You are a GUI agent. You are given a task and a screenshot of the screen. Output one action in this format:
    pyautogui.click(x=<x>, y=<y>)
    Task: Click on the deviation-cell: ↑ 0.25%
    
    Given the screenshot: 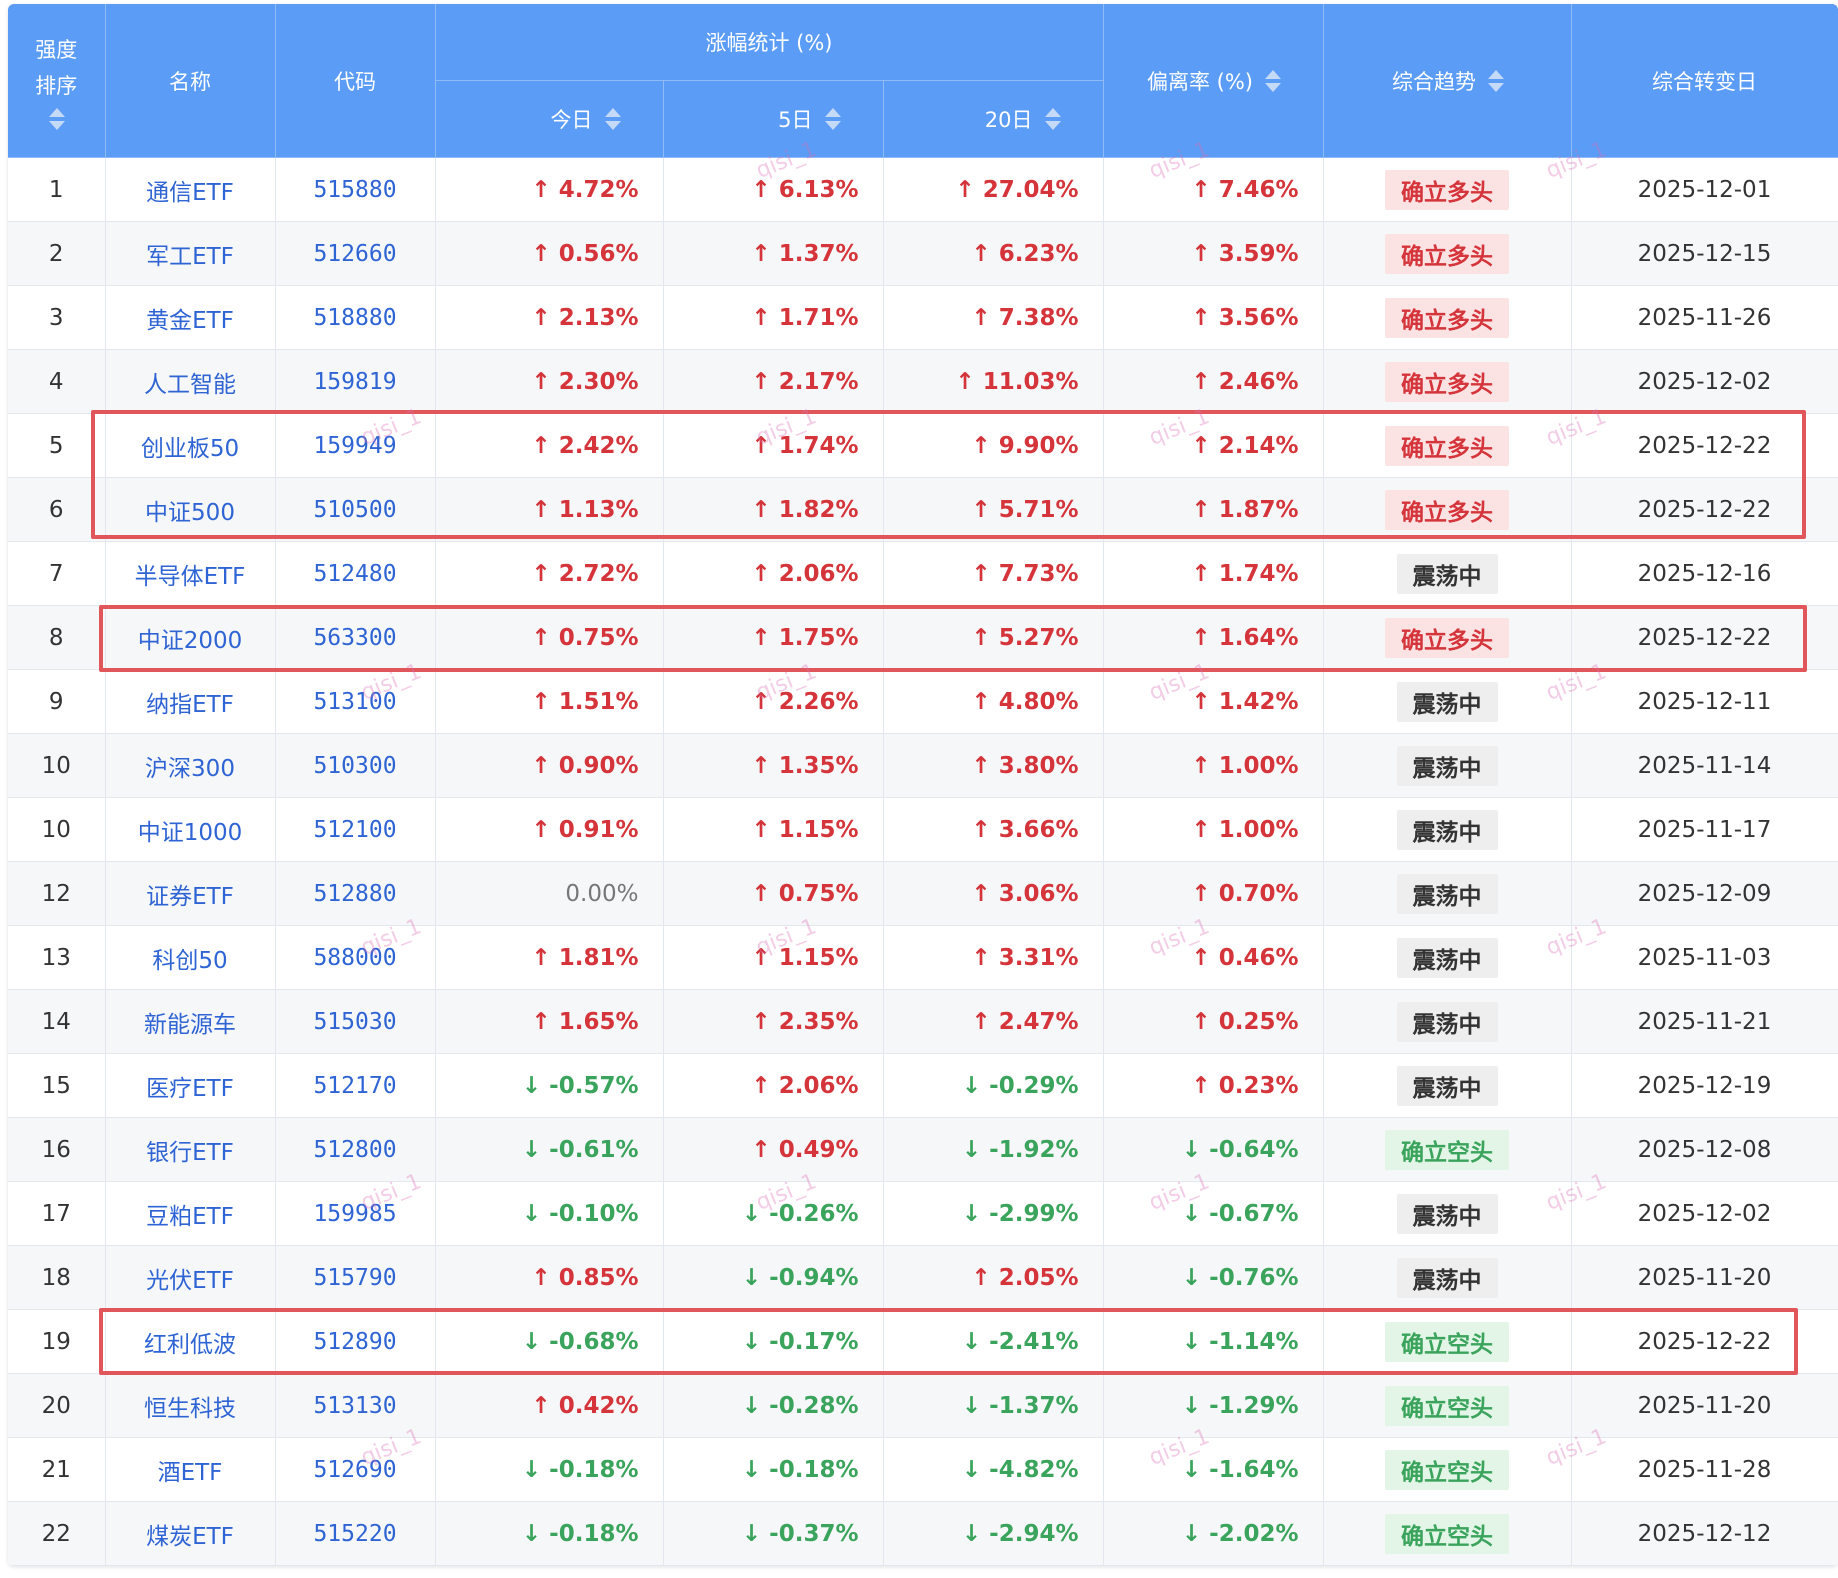 What is the action you would take?
    pyautogui.click(x=1213, y=1021)
    